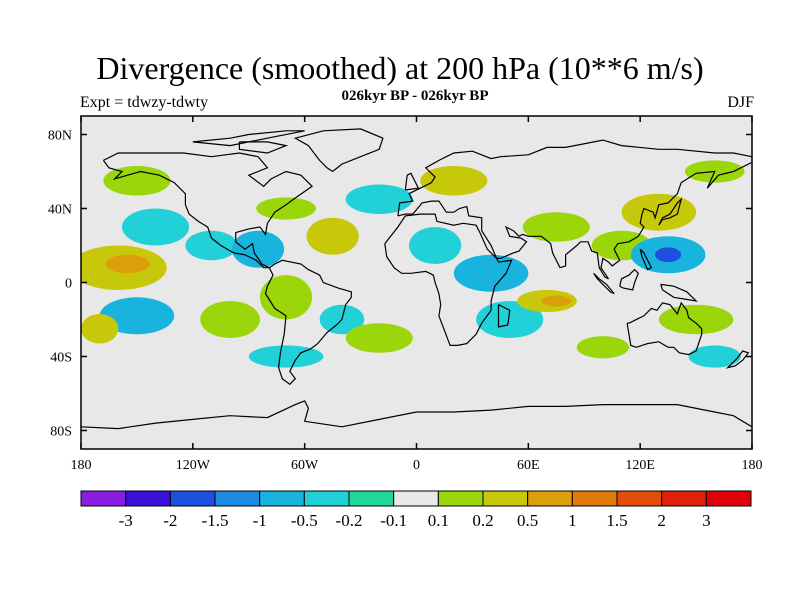 This screenshot has width=800, height=600. I want to click on x-tick-label: 0, so click(416, 465).